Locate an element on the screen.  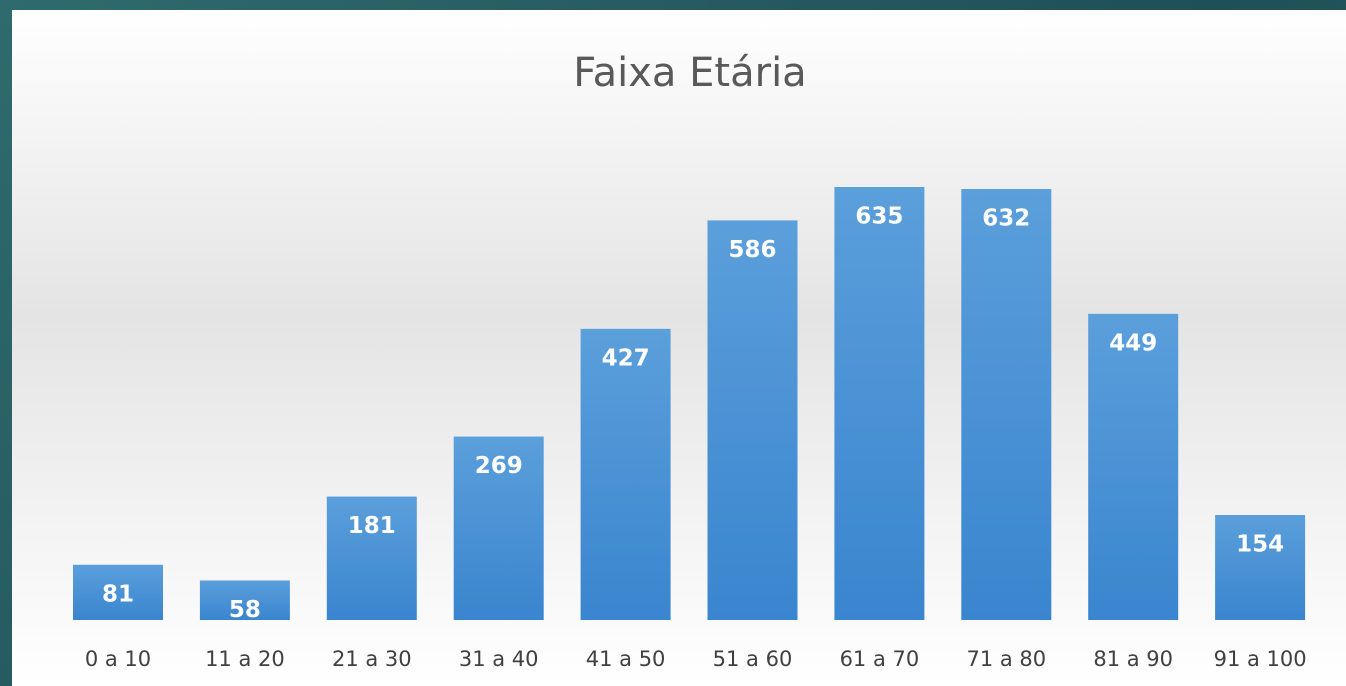
data-label: 427 is located at coordinates (626, 358).